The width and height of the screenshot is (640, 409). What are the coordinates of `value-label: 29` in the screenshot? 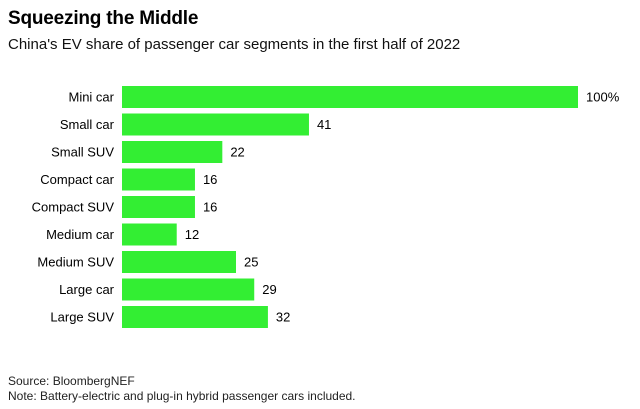 It's located at (269, 289).